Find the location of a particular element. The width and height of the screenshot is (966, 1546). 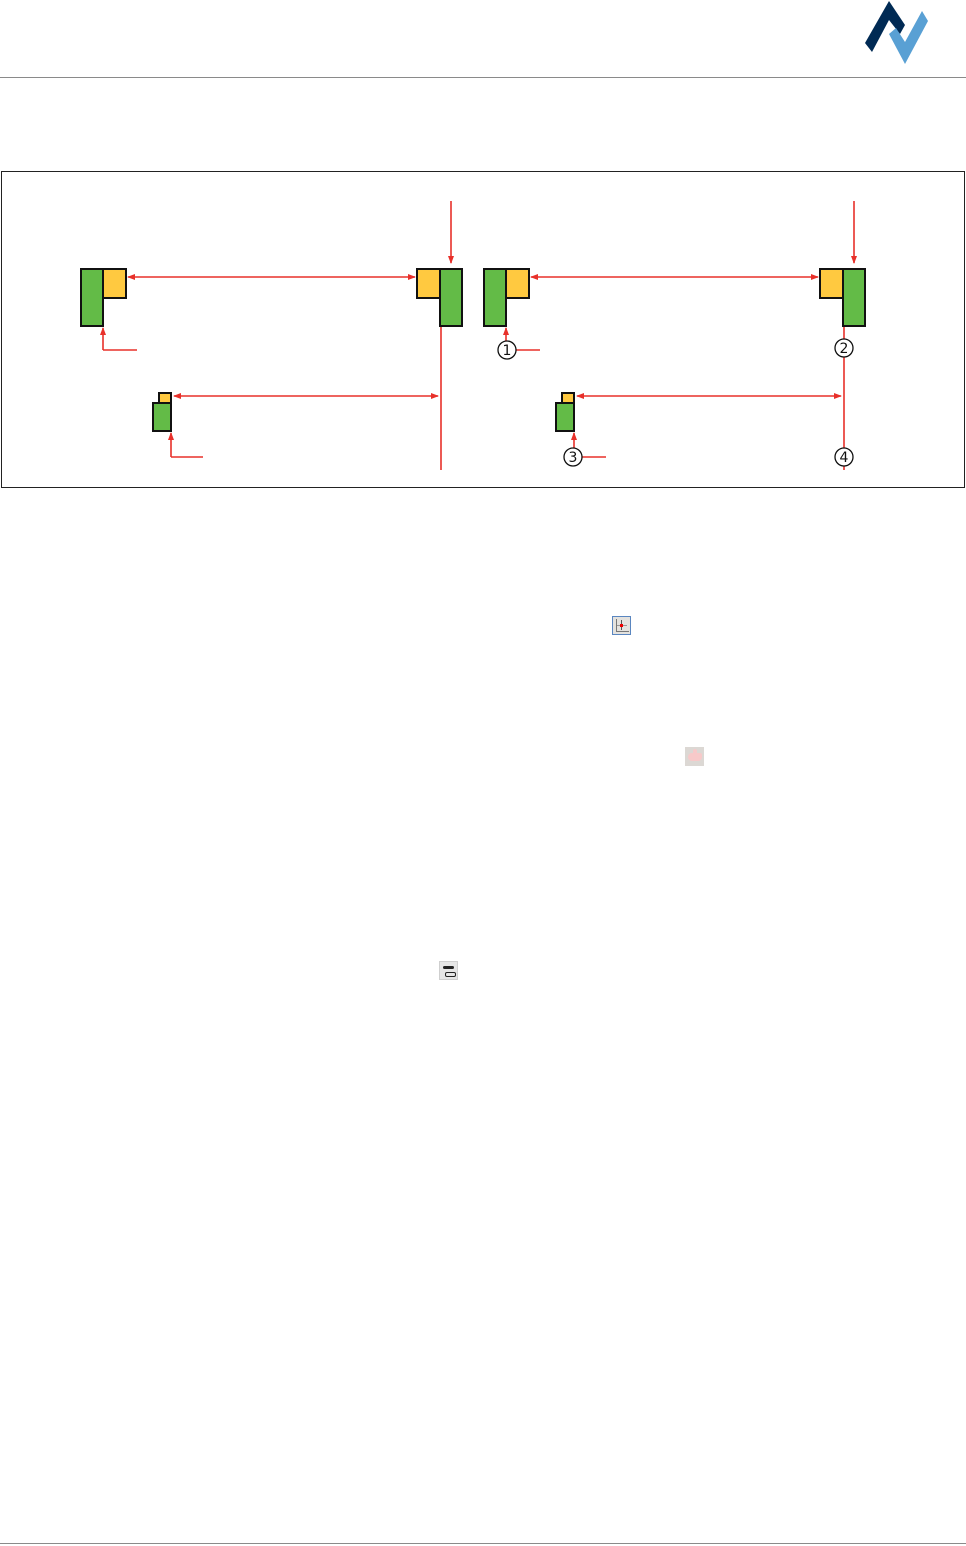

crosshair-toolbar-icon is located at coordinates (621, 625).